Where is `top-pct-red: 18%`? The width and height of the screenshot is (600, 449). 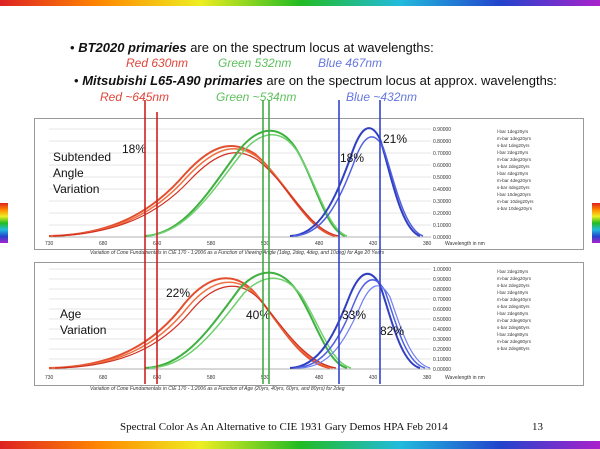
top-pct-red: 18% is located at coordinates (134, 149).